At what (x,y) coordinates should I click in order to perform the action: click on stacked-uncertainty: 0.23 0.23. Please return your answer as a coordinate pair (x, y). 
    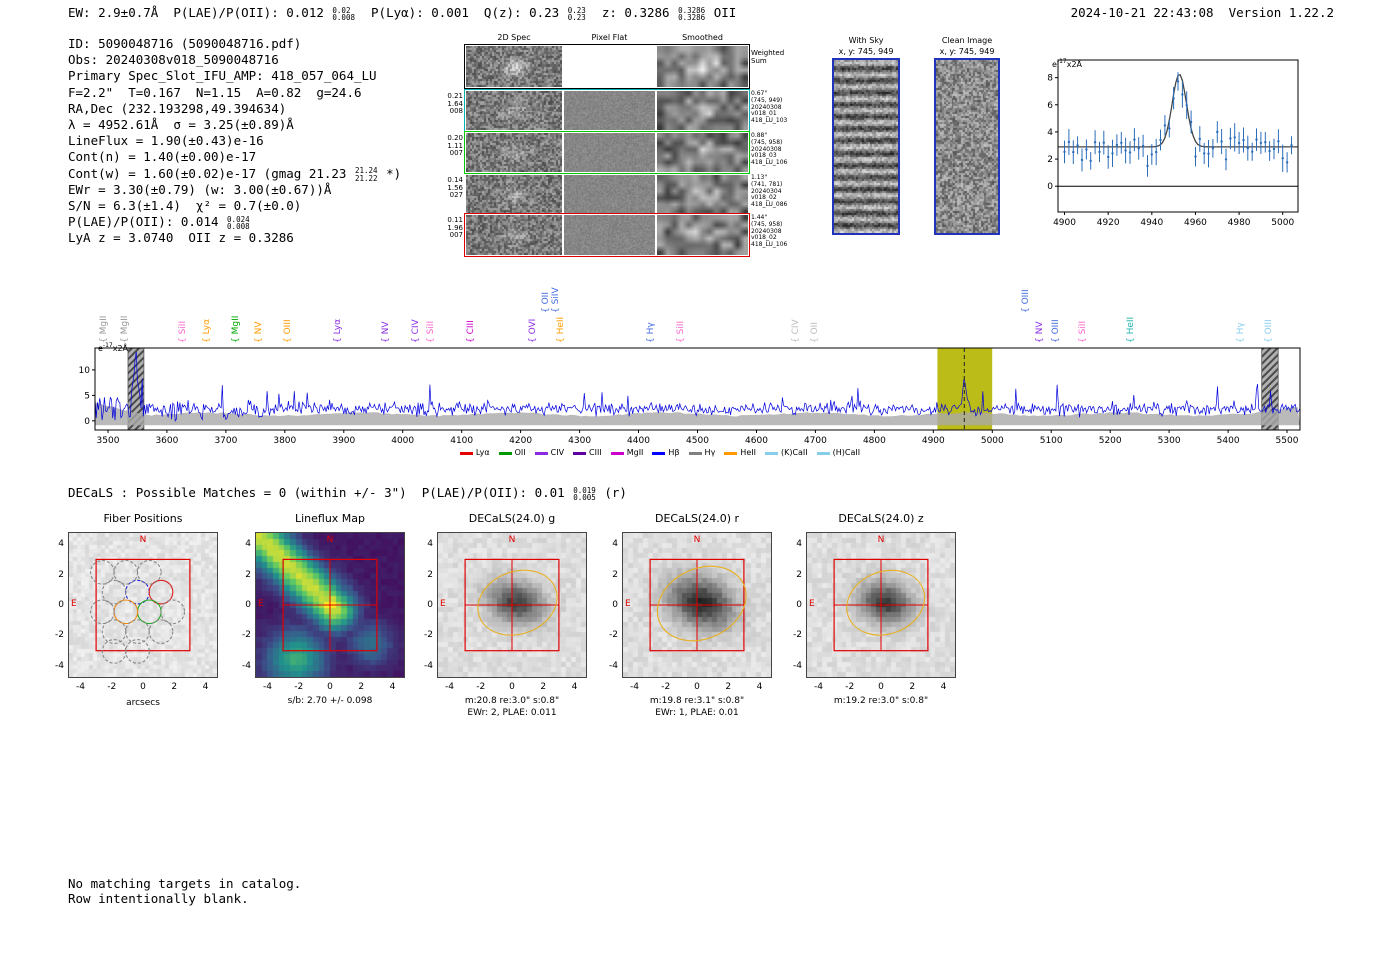
    Looking at the image, I should click on (576, 13).